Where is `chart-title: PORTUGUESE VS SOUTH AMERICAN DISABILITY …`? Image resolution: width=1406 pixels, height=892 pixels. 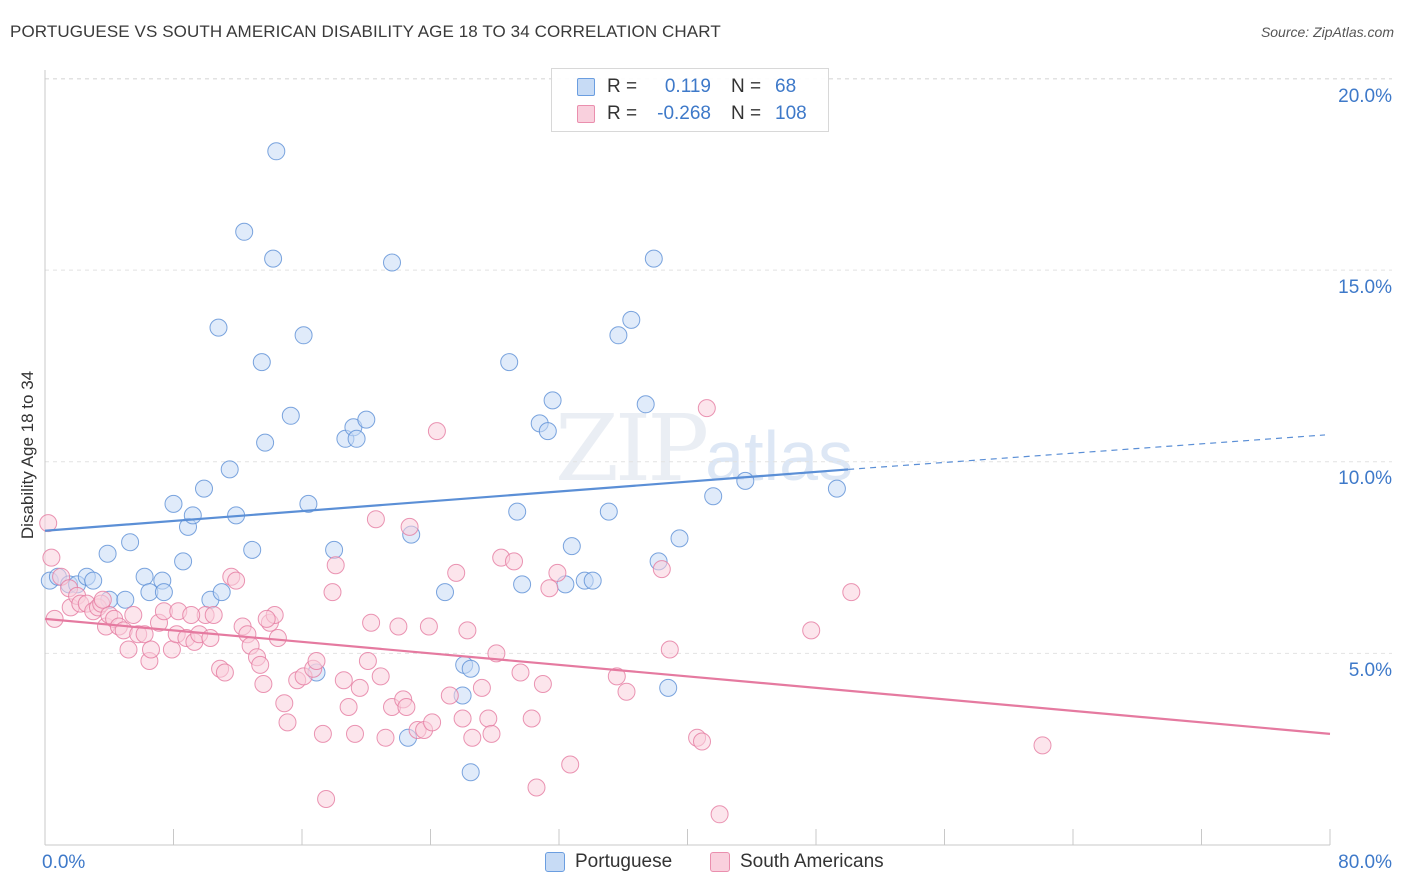
chart-title: PORTUGUESE VS SOUTH AMERICAN DISABILITY … is located at coordinates (365, 31).